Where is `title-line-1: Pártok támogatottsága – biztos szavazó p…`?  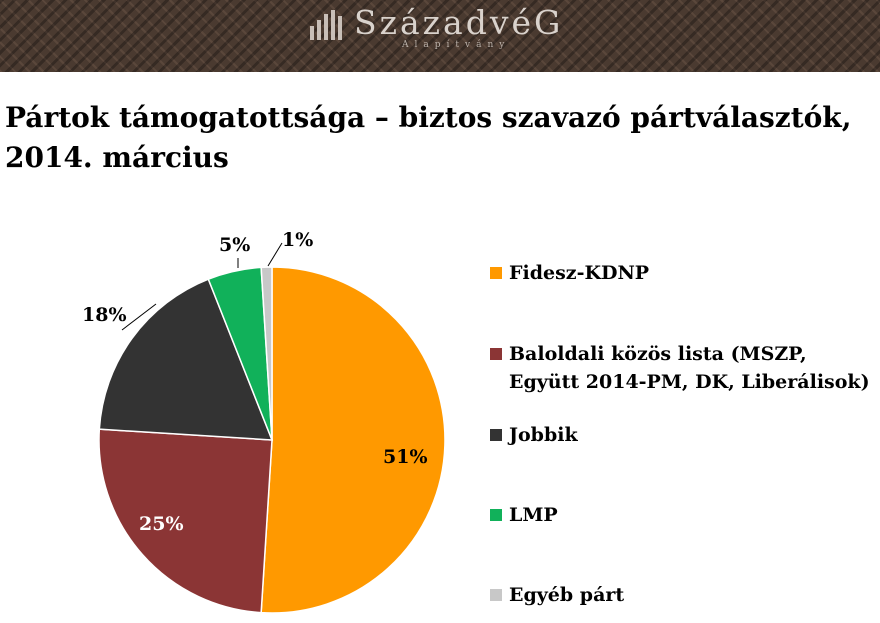 title-line-1: Pártok támogatottsága – biztos szavazó p… is located at coordinates (428, 117).